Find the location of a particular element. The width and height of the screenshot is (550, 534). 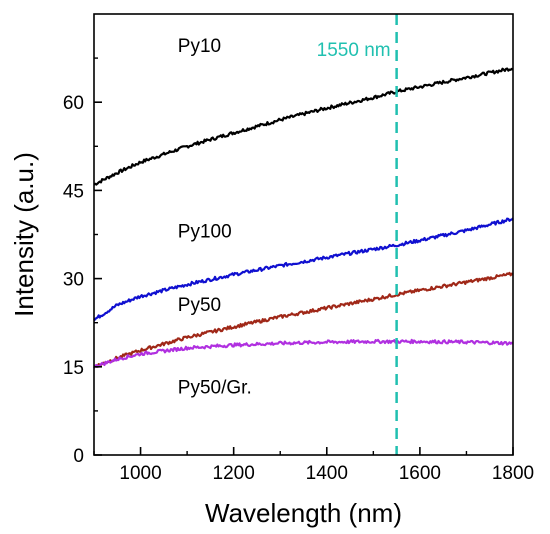

series-label-0: Py10 is located at coordinates (199, 46).